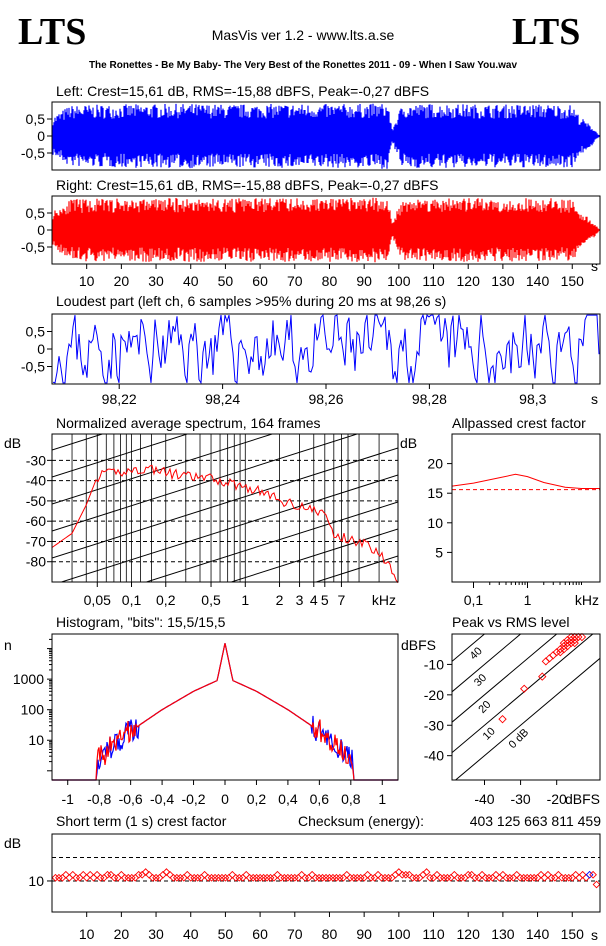 The image size is (606, 946). I want to click on waveform-x-label: 100, so click(399, 281).